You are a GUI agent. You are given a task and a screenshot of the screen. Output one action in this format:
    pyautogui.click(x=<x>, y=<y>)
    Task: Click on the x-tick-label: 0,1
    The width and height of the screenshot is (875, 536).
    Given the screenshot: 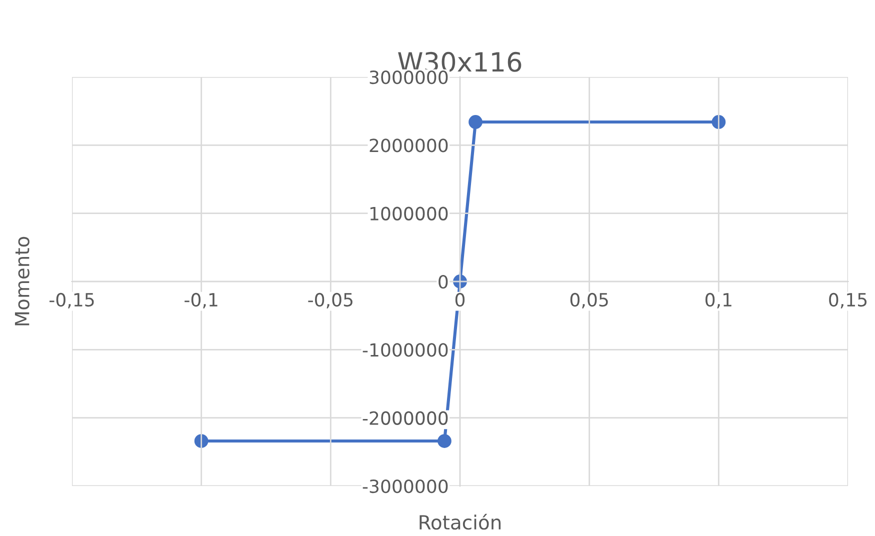 What is the action you would take?
    pyautogui.click(x=719, y=300)
    